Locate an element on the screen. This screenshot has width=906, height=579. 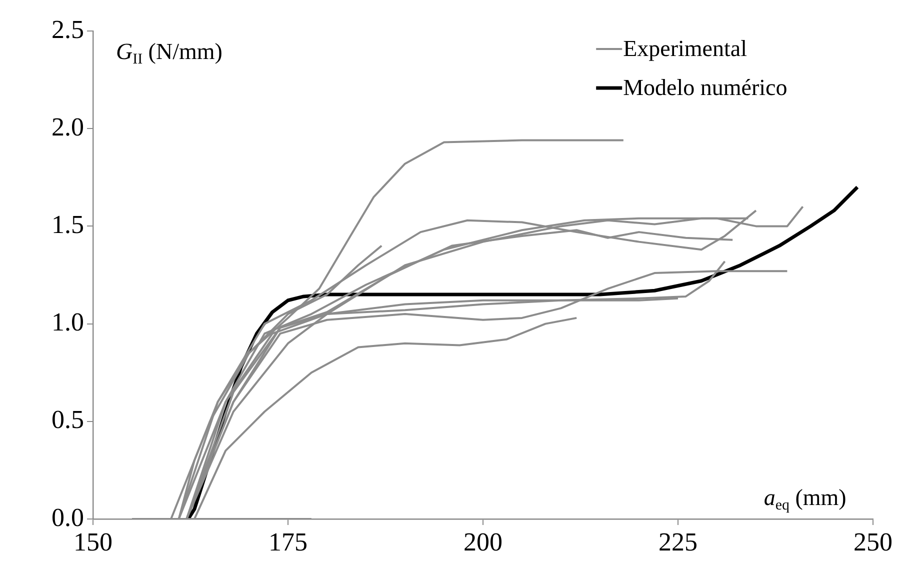
y-tick-label: 1.5 is located at coordinates (68, 225).